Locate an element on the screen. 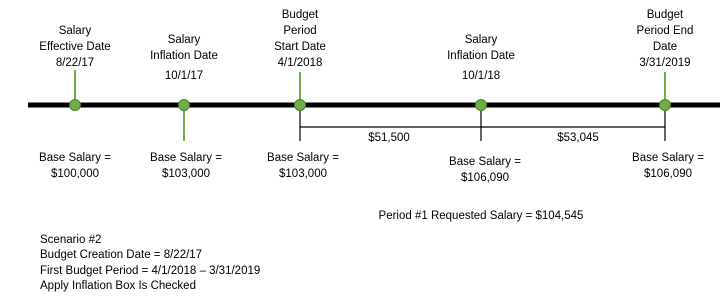 The height and width of the screenshot is (297, 720). note: Apply Inflation Box Is Checked is located at coordinates (118, 286).